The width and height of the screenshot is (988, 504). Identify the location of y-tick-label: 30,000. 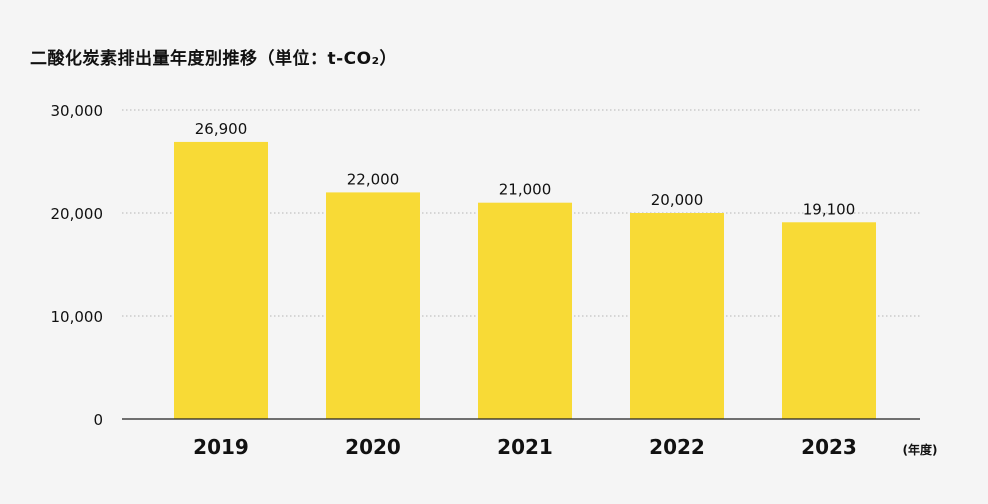
(77, 111).